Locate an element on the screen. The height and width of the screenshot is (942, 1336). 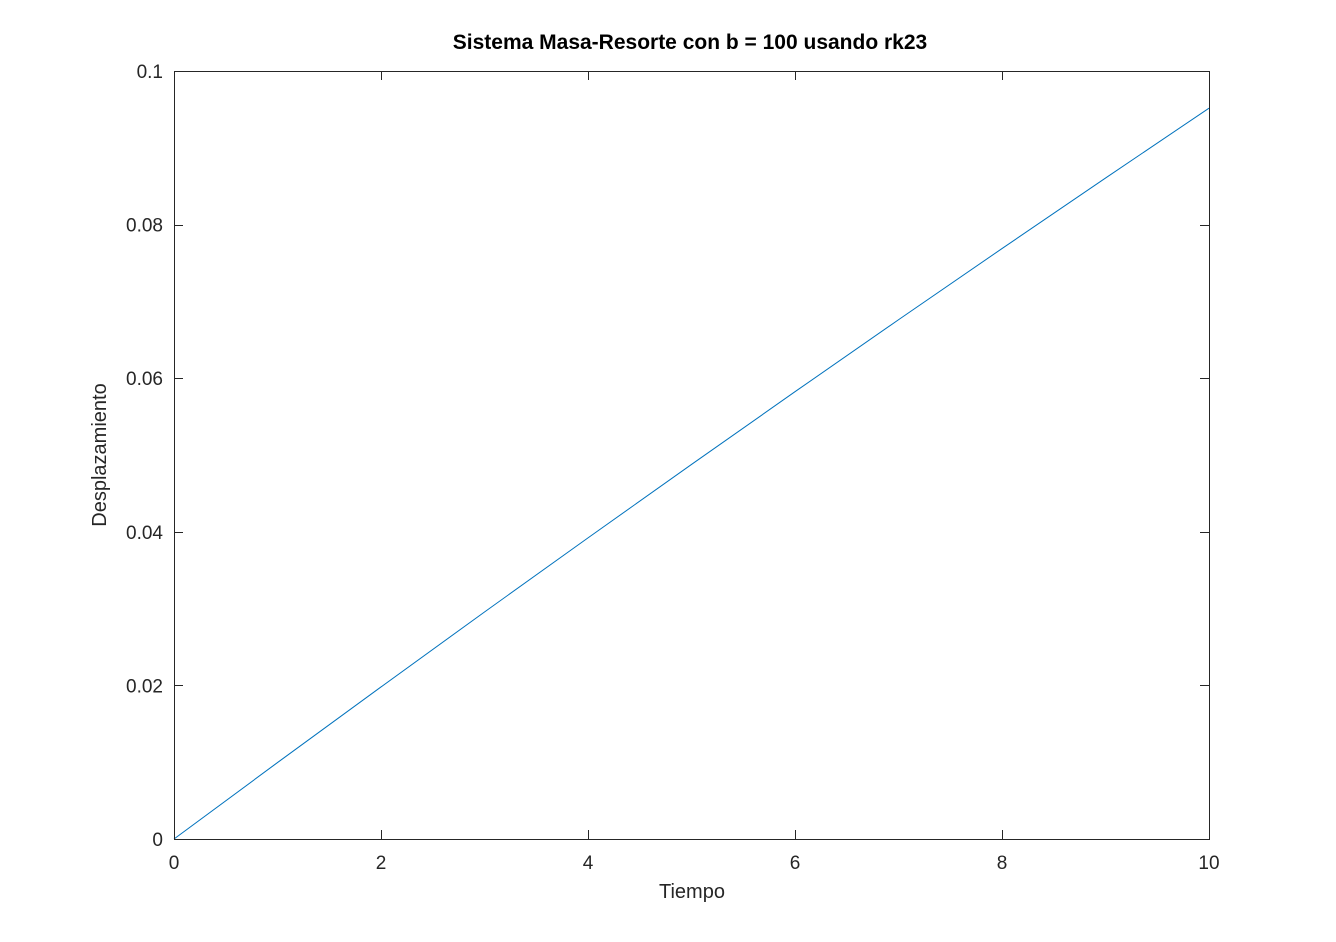
x-tick-label: 8 is located at coordinates (1002, 863).